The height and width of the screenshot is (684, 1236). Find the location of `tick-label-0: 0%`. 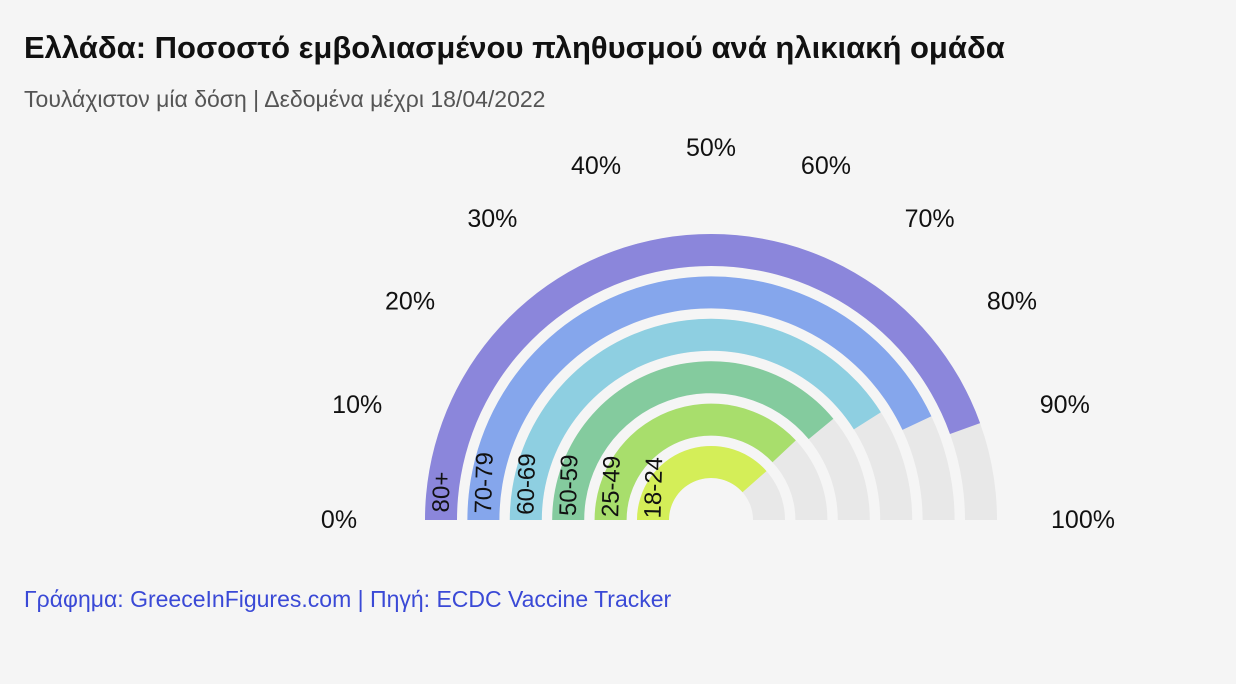

tick-label-0: 0% is located at coordinates (339, 520).